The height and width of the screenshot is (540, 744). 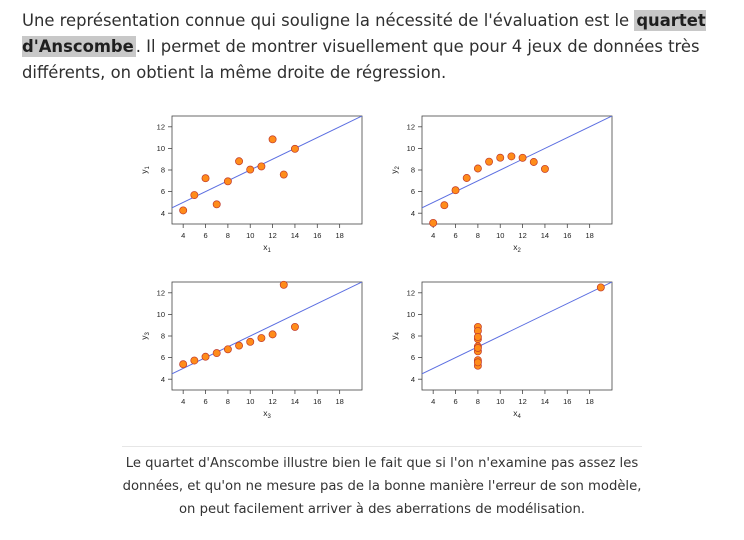 I want to click on x-axis-label: x2, so click(x=517, y=248).